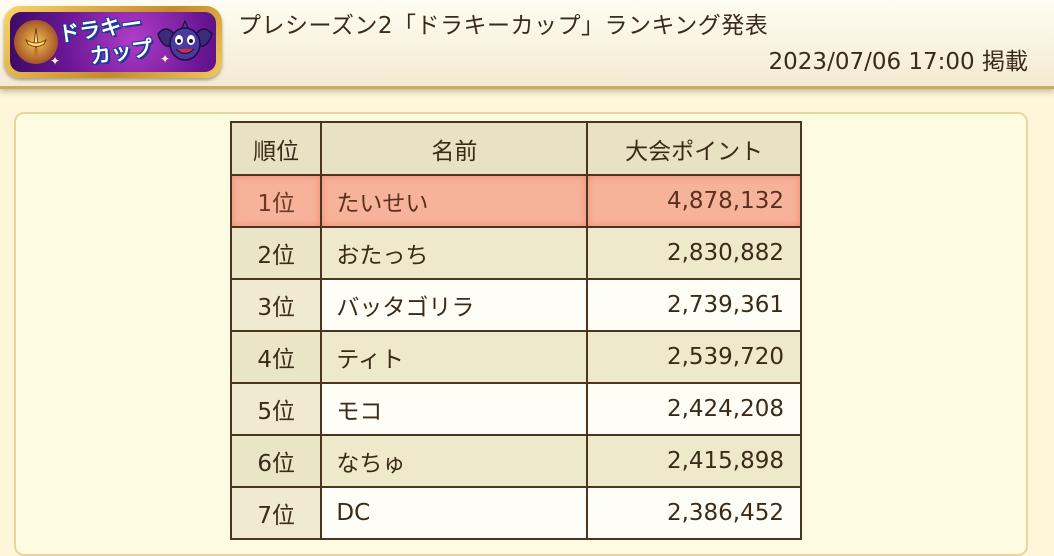 The width and height of the screenshot is (1054, 556). Describe the element at coordinates (694, 357) in the screenshot. I see `points-cell: 2,539,720` at that location.